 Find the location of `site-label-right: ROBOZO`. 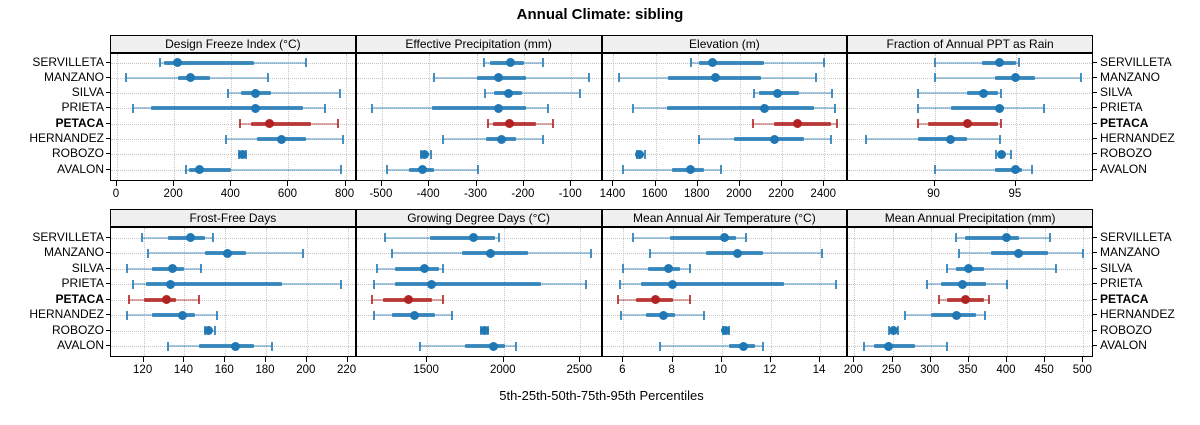

site-label-right: ROBOZO is located at coordinates (1126, 153).